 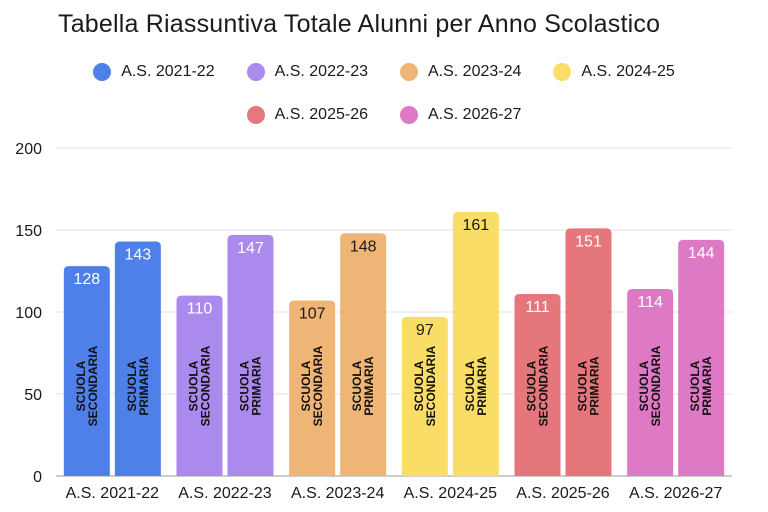 I want to click on legend-item: A.S. 2026-27, so click(x=460, y=115).